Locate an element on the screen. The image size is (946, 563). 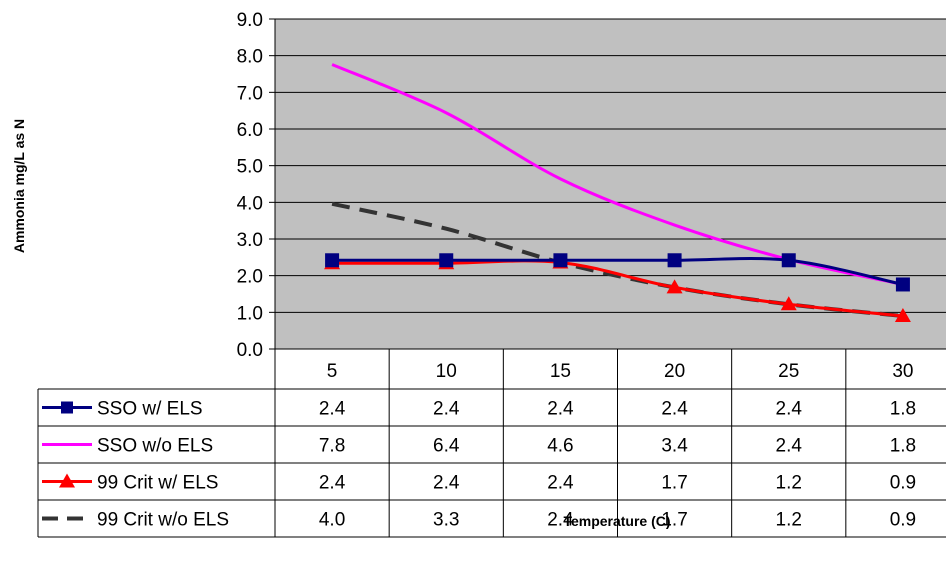
y-tick-label: 9.0 is located at coordinates (250, 20).